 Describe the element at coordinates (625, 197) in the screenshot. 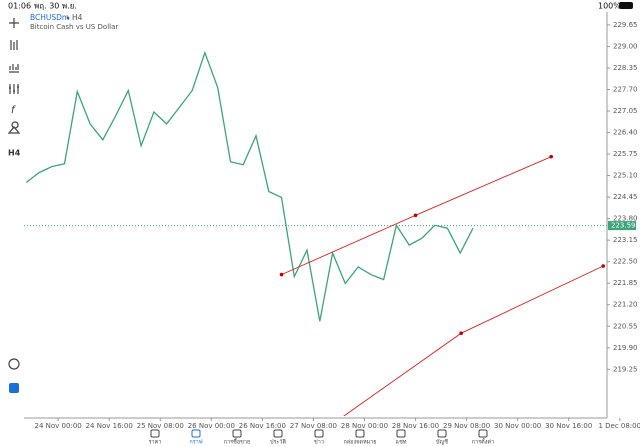

I see `y-tick-label: 224.45` at that location.